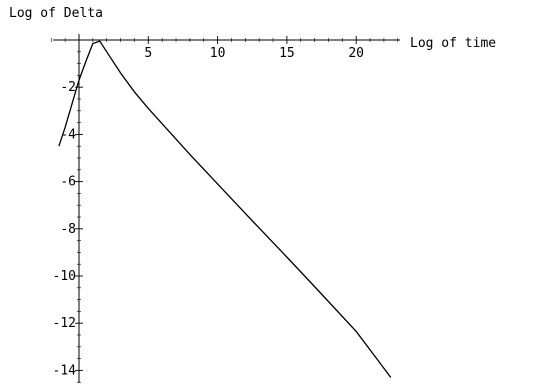 The height and width of the screenshot is (384, 534). Describe the element at coordinates (68, 182) in the screenshot. I see `y-tick-label: -6` at that location.